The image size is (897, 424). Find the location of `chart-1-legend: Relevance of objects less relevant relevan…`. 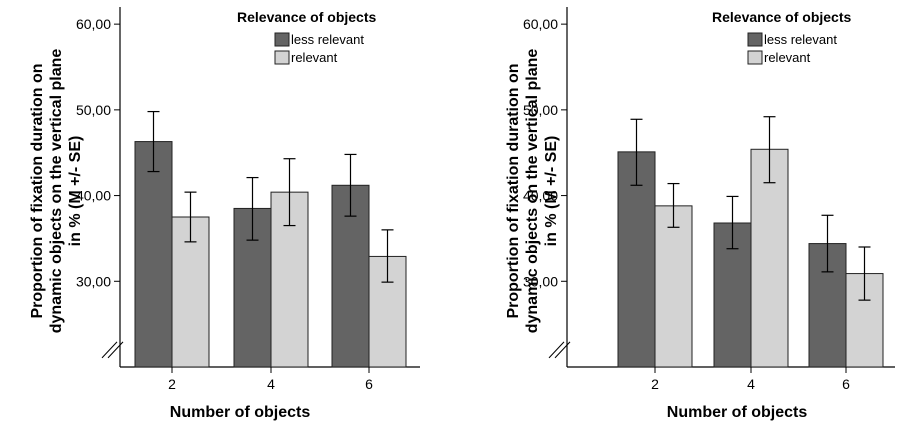

chart-1-legend: Relevance of objects less relevant relevan… is located at coordinates (306, 37).